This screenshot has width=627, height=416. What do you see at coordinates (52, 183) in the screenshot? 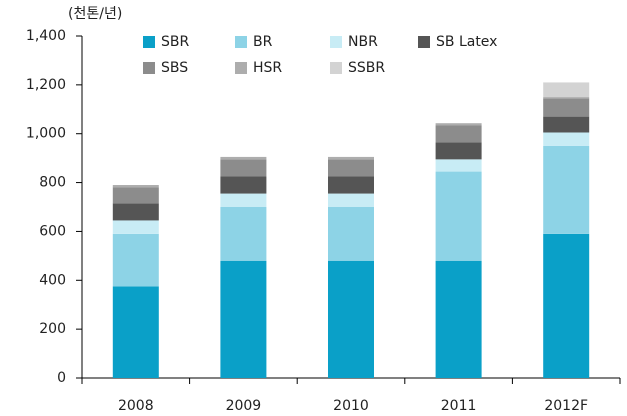
I see `y-tick-label: 800` at bounding box center [52, 183].